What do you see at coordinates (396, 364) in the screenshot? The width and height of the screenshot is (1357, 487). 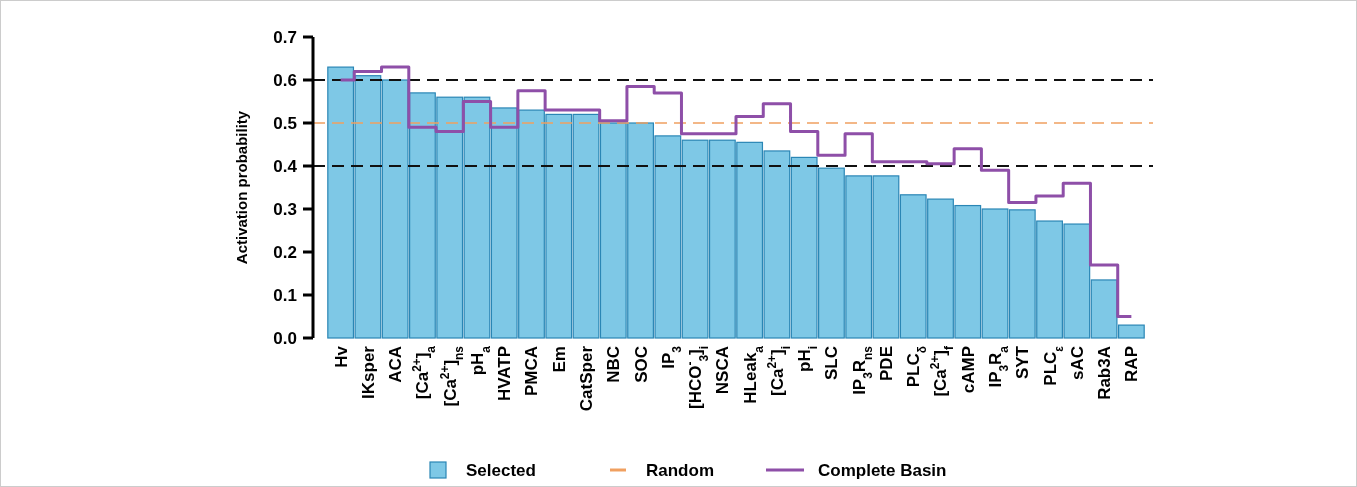 I see `x-tick-label: ACA` at bounding box center [396, 364].